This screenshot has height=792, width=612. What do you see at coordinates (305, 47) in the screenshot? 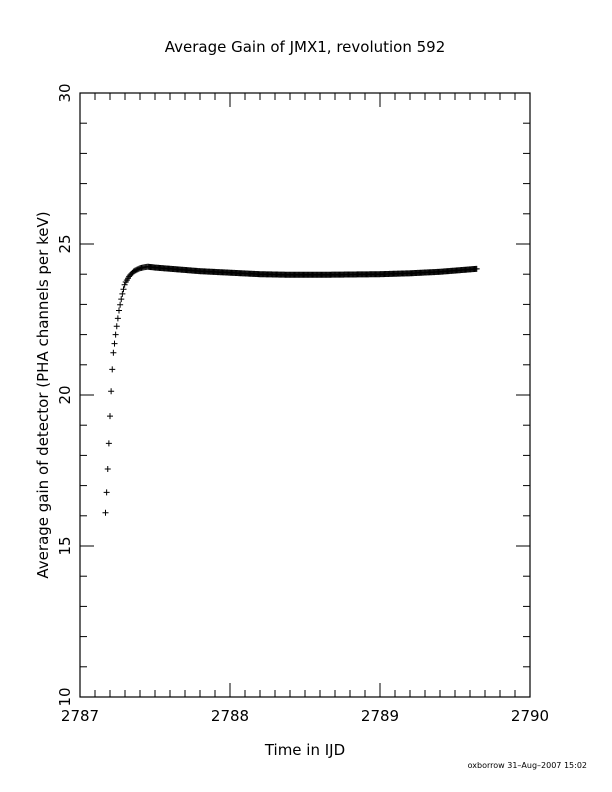
I see `chart-title: Average Gain of JMX1, revolution 592` at bounding box center [305, 47].